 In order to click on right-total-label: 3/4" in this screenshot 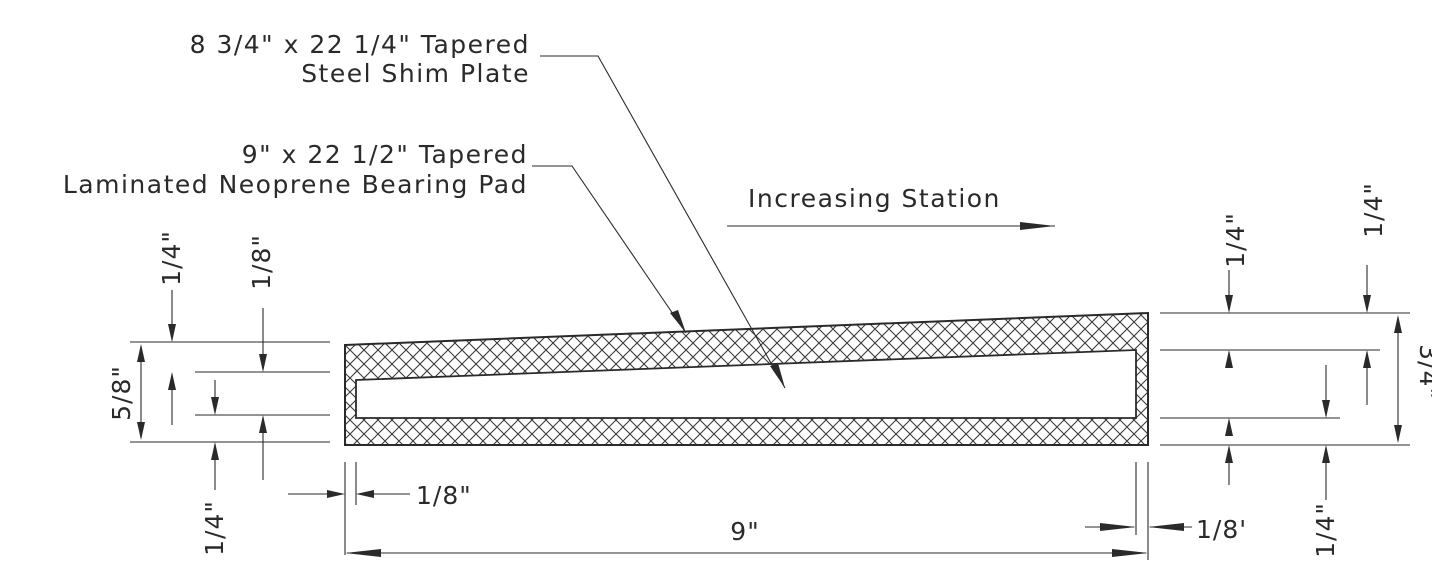, I will do `click(1423, 372)`.